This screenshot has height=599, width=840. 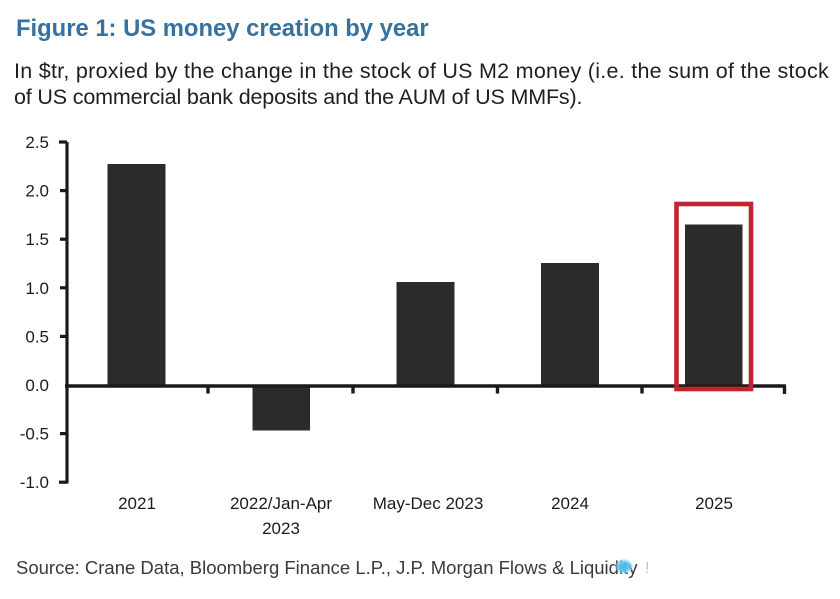 I want to click on svg-text: 2022/Jan-Apr, so click(x=281, y=503).